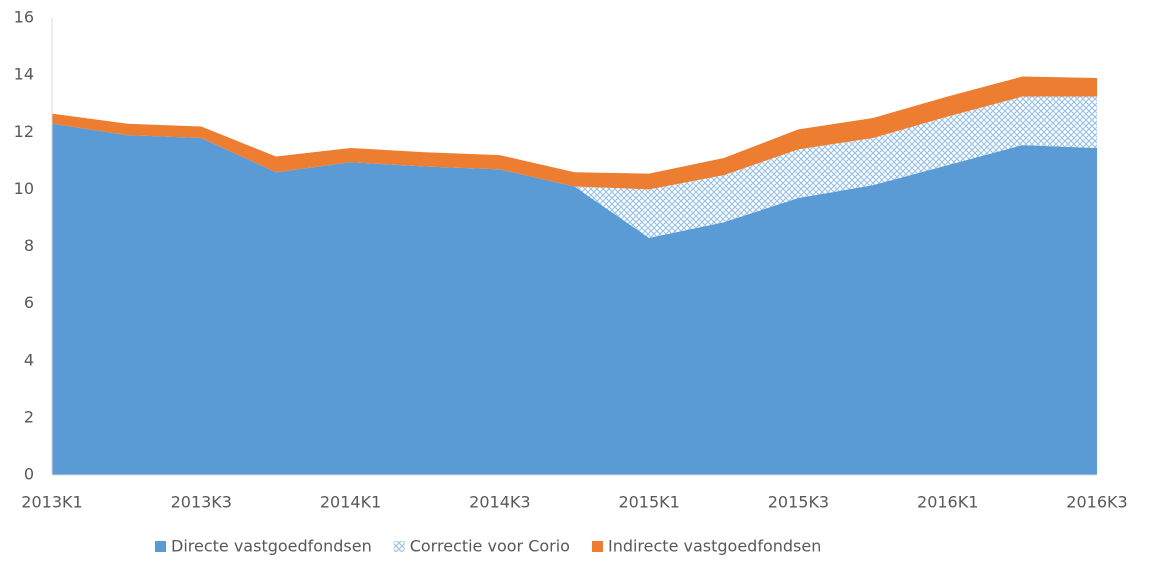 The width and height of the screenshot is (1152, 566). What do you see at coordinates (29, 416) in the screenshot?
I see `y-tick-label: 2` at bounding box center [29, 416].